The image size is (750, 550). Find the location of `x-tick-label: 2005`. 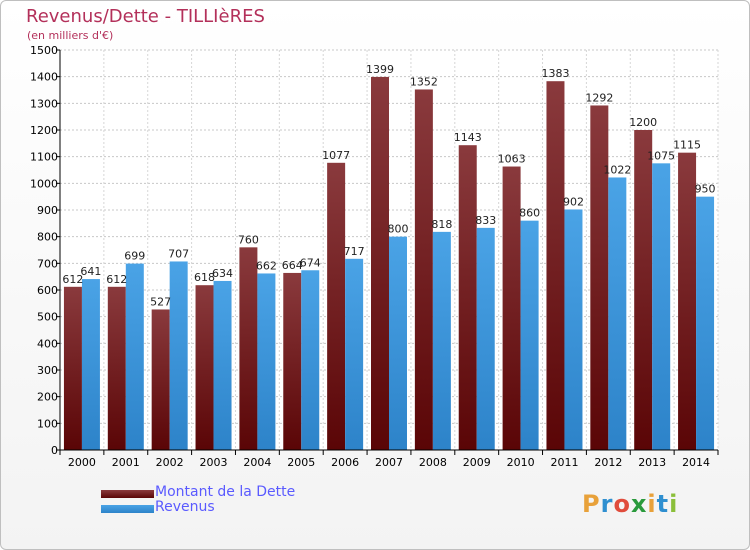

x-tick-label: 2005 is located at coordinates (301, 462).